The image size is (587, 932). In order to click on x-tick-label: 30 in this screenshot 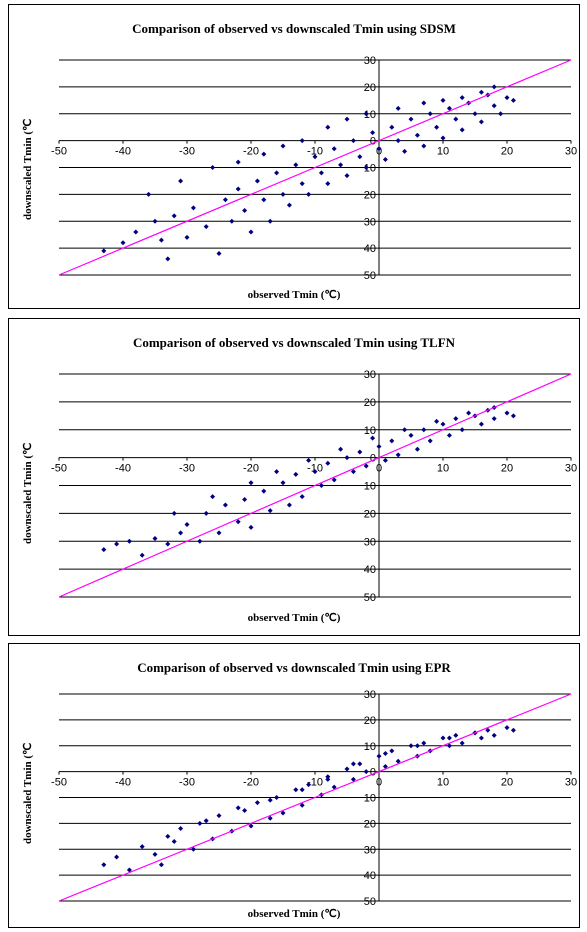, I will do `click(571, 783)`.